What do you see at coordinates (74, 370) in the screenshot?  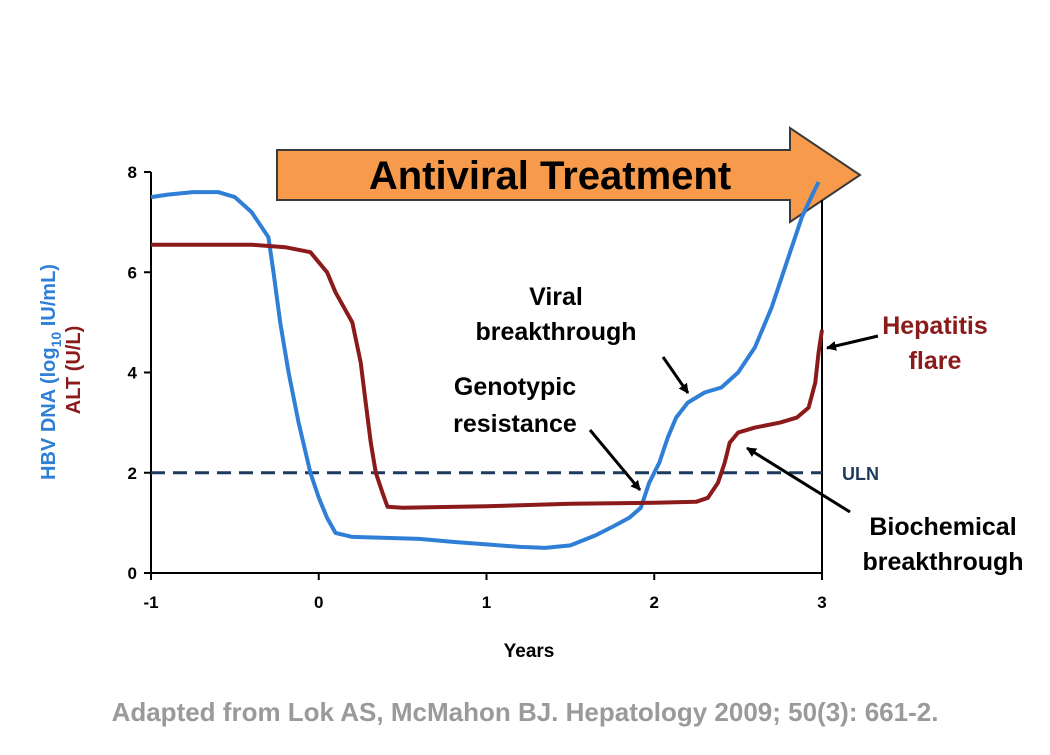 I see `y-axis-label-secondary: ALT (U/L)` at bounding box center [74, 370].